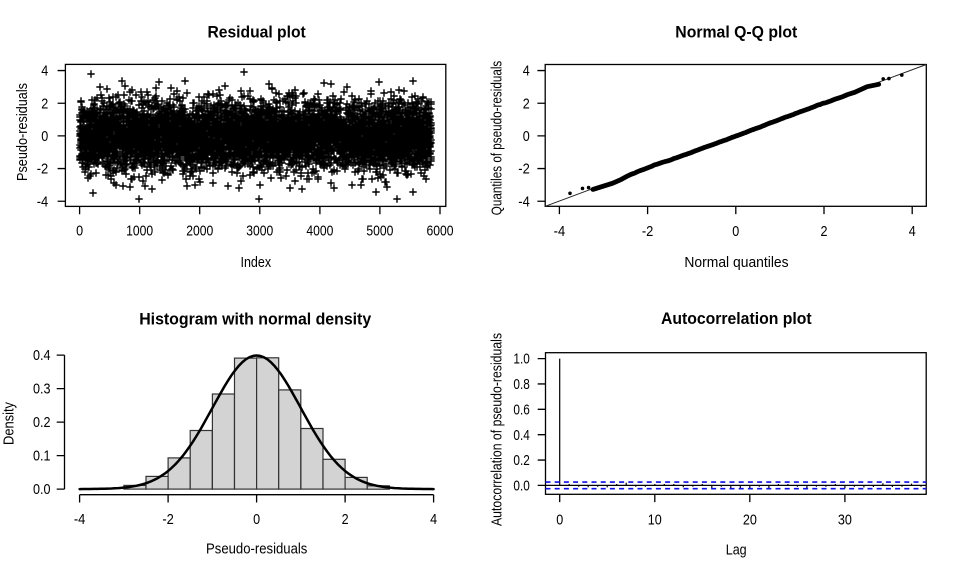 The width and height of the screenshot is (960, 576). What do you see at coordinates (256, 263) in the screenshot?
I see `svg-text: Index` at bounding box center [256, 263].